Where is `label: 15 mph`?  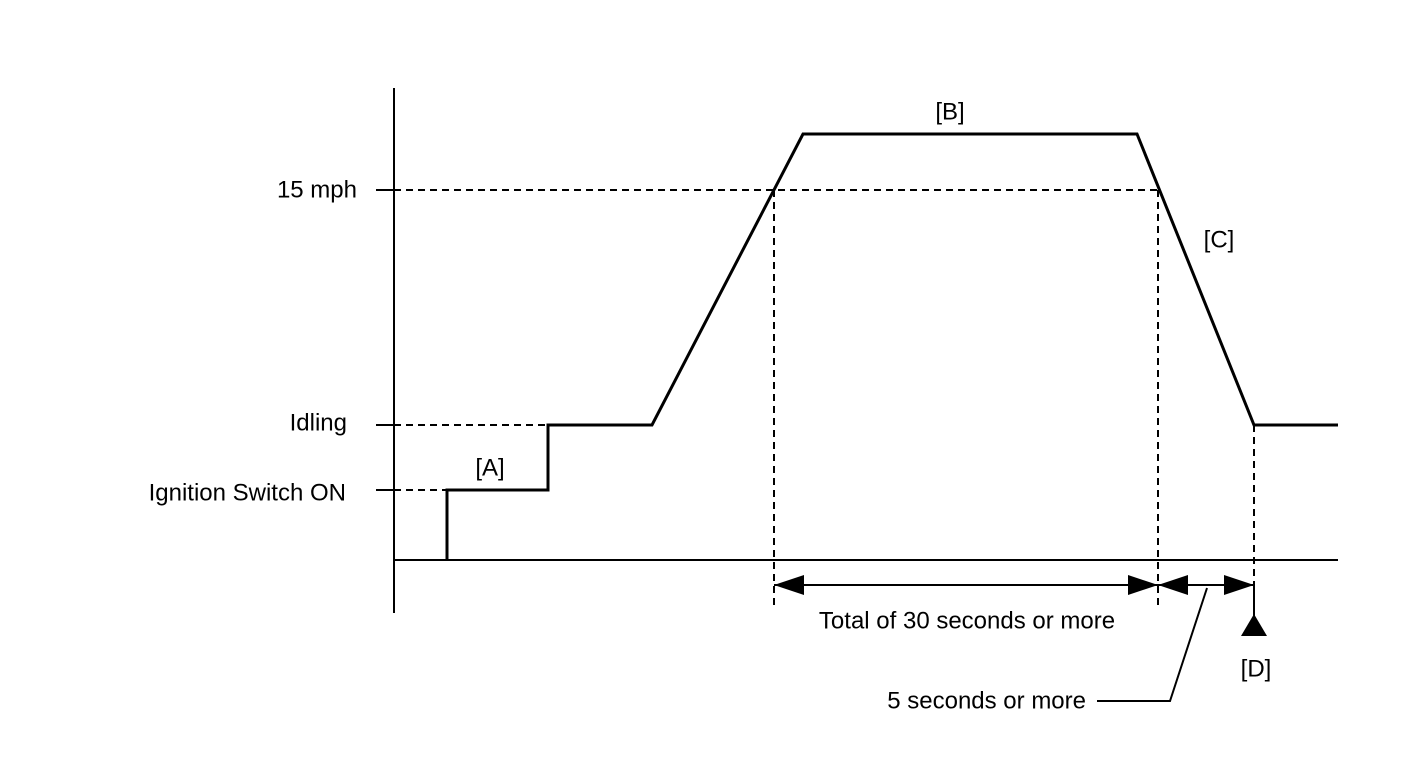 label: 15 mph is located at coordinates (317, 189).